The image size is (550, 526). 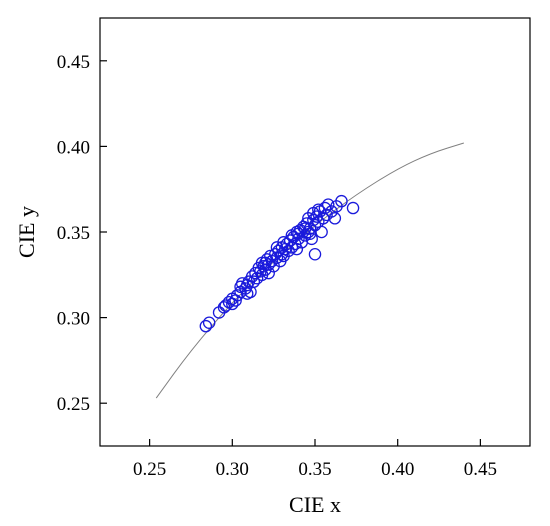 What do you see at coordinates (397, 469) in the screenshot?
I see `x-tick-label: 0.40` at bounding box center [397, 469].